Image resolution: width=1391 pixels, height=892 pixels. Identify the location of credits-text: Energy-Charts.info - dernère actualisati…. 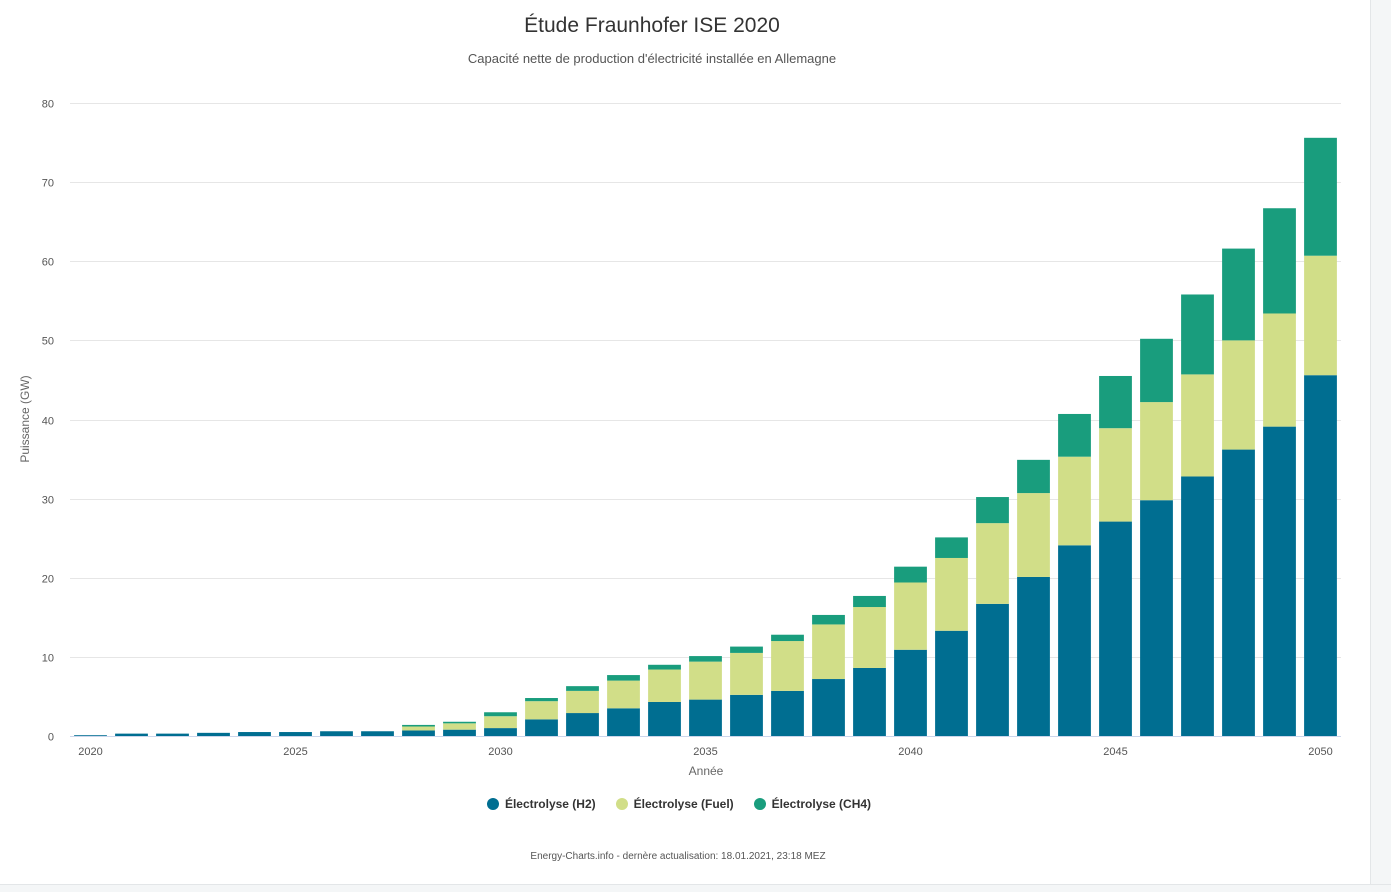
(678, 856).